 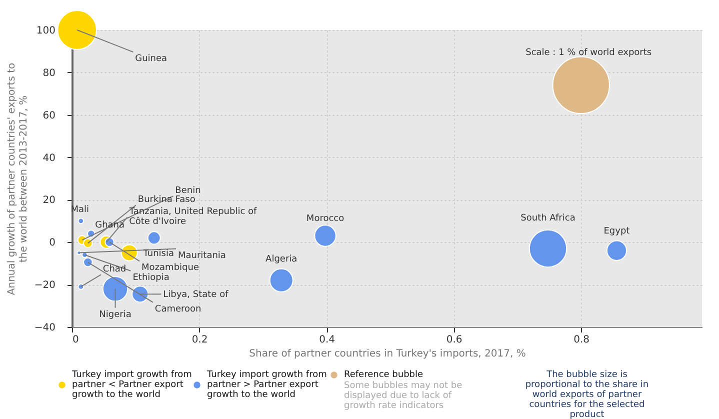 What do you see at coordinates (49, 158) in the screenshot?
I see `y-tick-label: 40` at bounding box center [49, 158].